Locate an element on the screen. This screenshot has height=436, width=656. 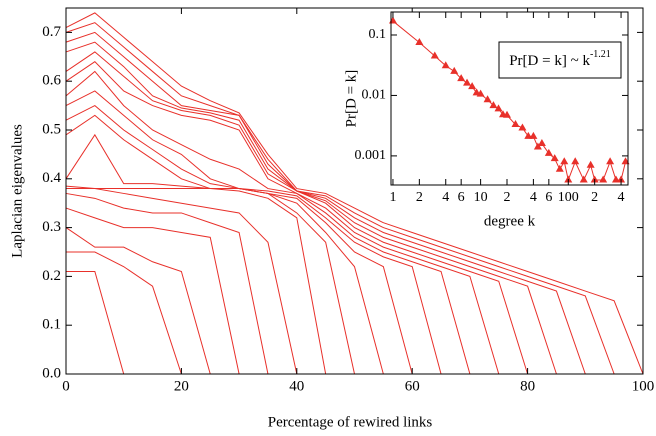
y-tick-label: 0.6 is located at coordinates (51, 81).